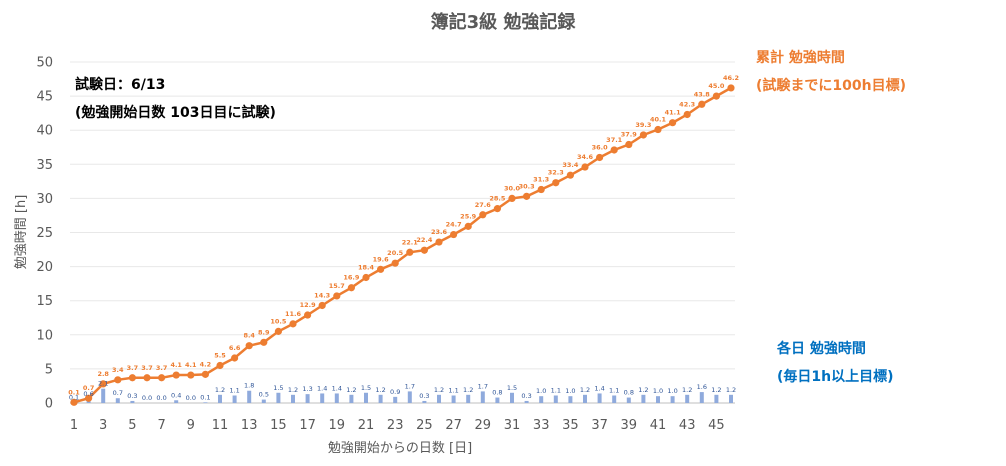 The width and height of the screenshot is (1006, 466). What do you see at coordinates (512, 188) in the screenshot?
I see `cumulative-point-label: 30.0` at bounding box center [512, 188].